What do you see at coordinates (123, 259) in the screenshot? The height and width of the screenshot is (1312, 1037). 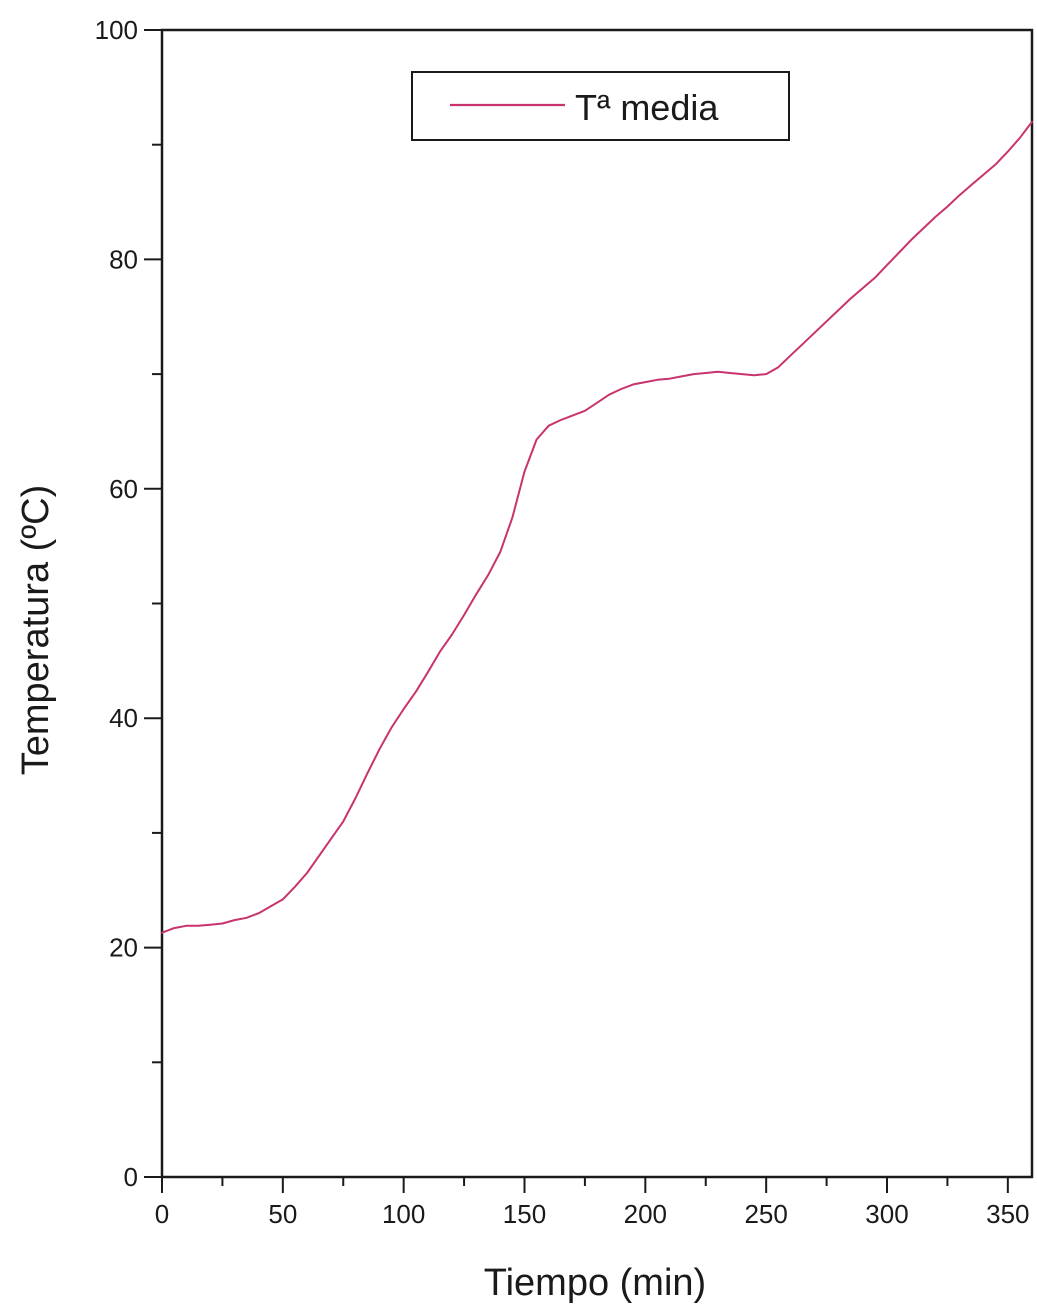 I see `y-tick-label: 80` at bounding box center [123, 259].